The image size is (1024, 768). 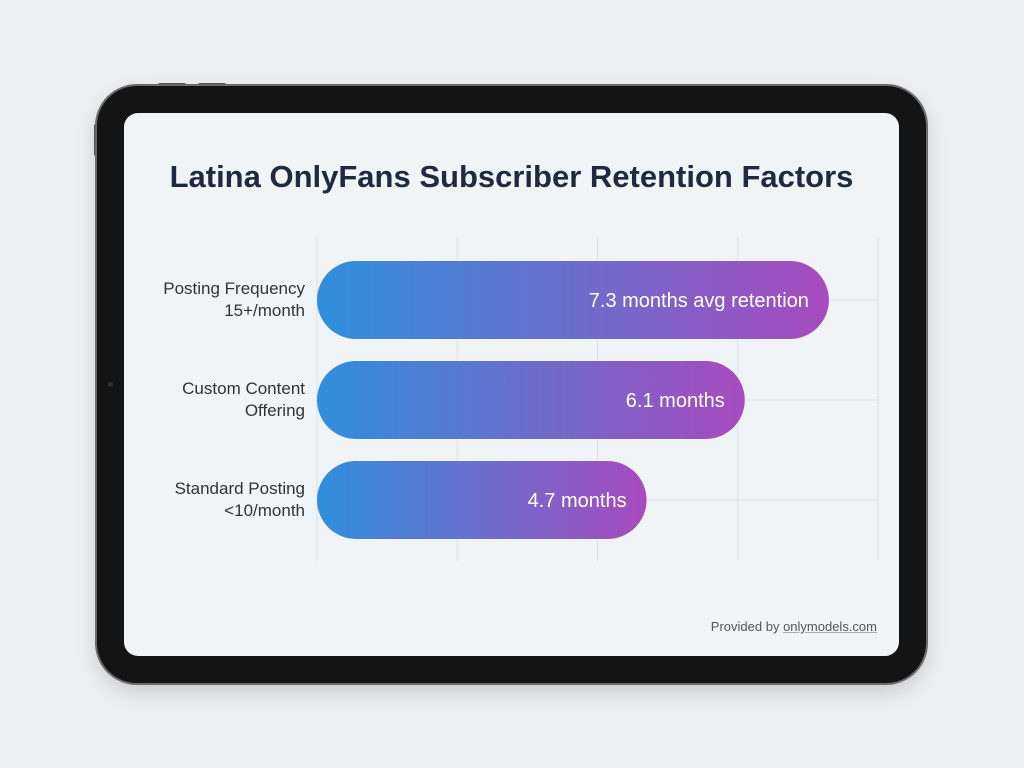 What do you see at coordinates (830, 626) in the screenshot?
I see `footer-link: onlymodels.com` at bounding box center [830, 626].